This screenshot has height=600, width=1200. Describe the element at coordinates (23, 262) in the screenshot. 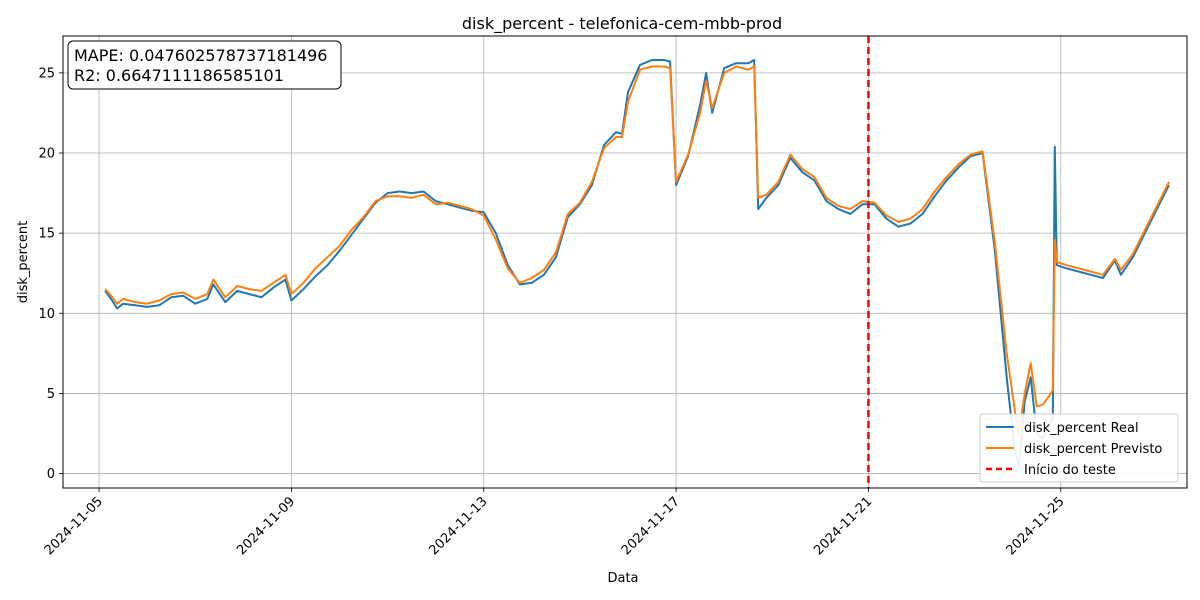

I see `y-axis-label: disk_percent` at that location.